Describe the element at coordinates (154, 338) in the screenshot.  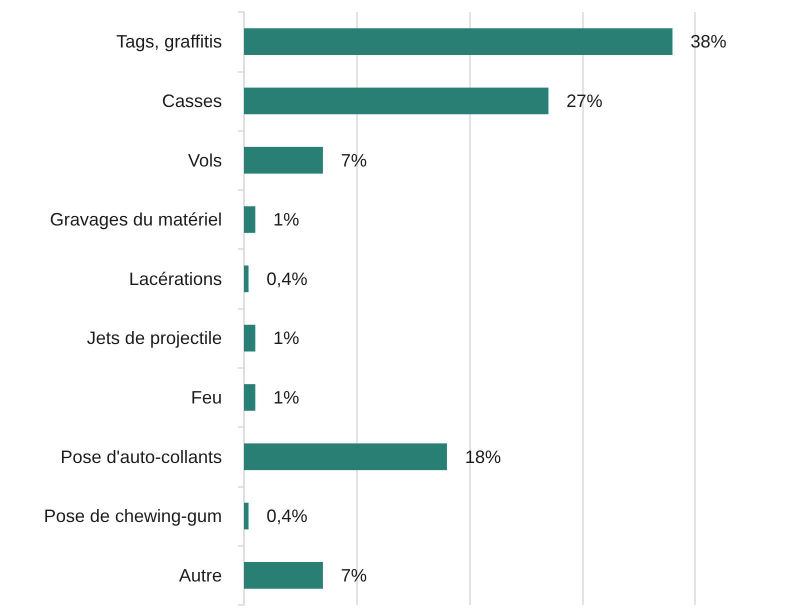
I see `y-tick-label: Jets de projectile` at that location.